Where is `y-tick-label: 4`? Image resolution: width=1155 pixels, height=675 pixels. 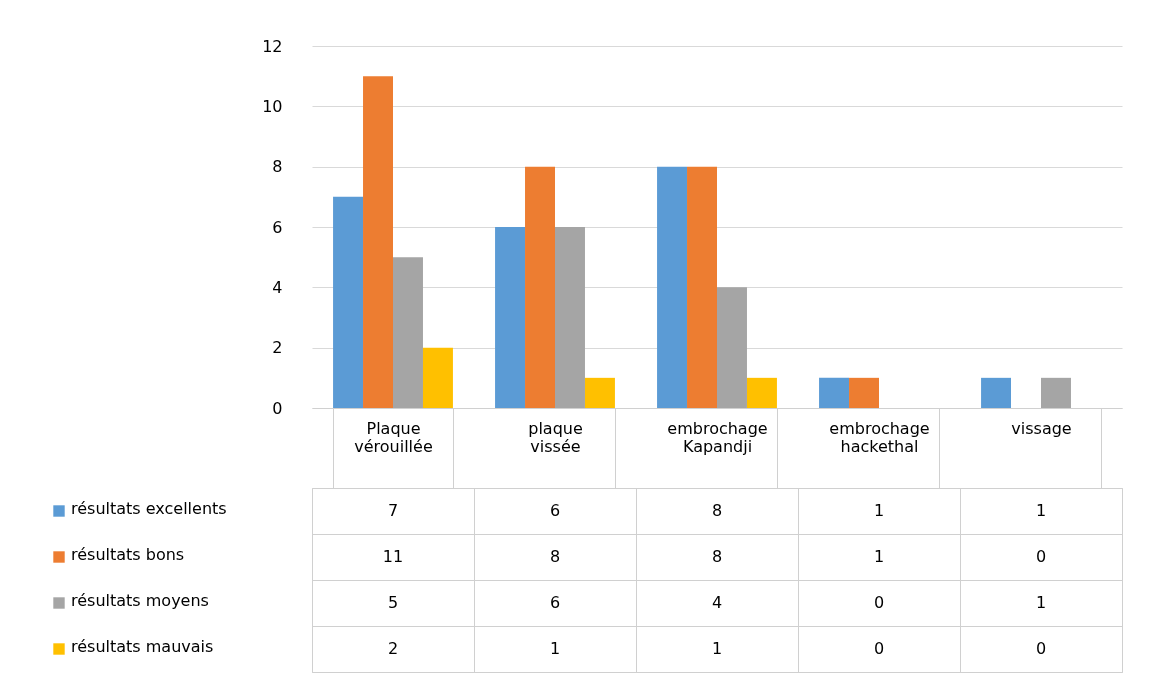 y-tick-label: 4 is located at coordinates (277, 287).